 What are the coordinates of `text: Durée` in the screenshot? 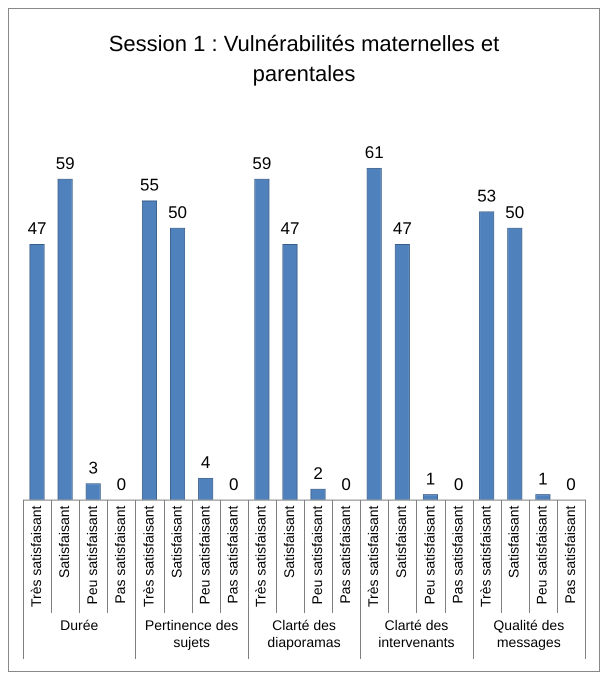 It's located at (79, 624).